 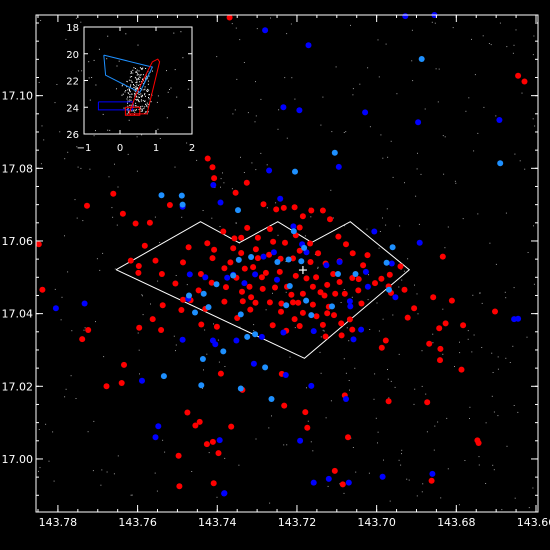 What do you see at coordinates (72, 135) in the screenshot?
I see `inset-y-tick-label: 26` at bounding box center [72, 135].